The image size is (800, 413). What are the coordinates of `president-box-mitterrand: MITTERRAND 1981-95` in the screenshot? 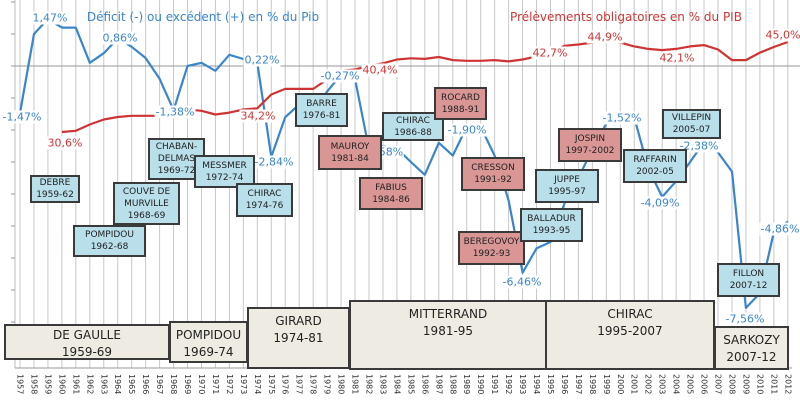 It's located at (448, 335).